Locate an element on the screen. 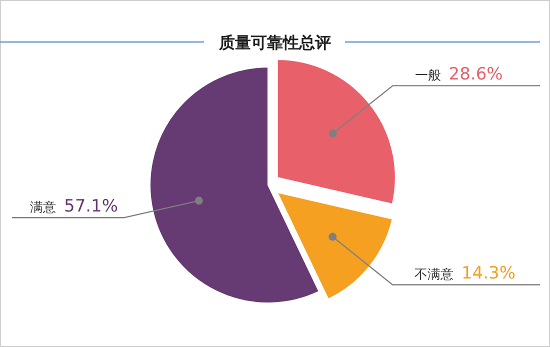  data-label: 14.3% is located at coordinates (488, 274).